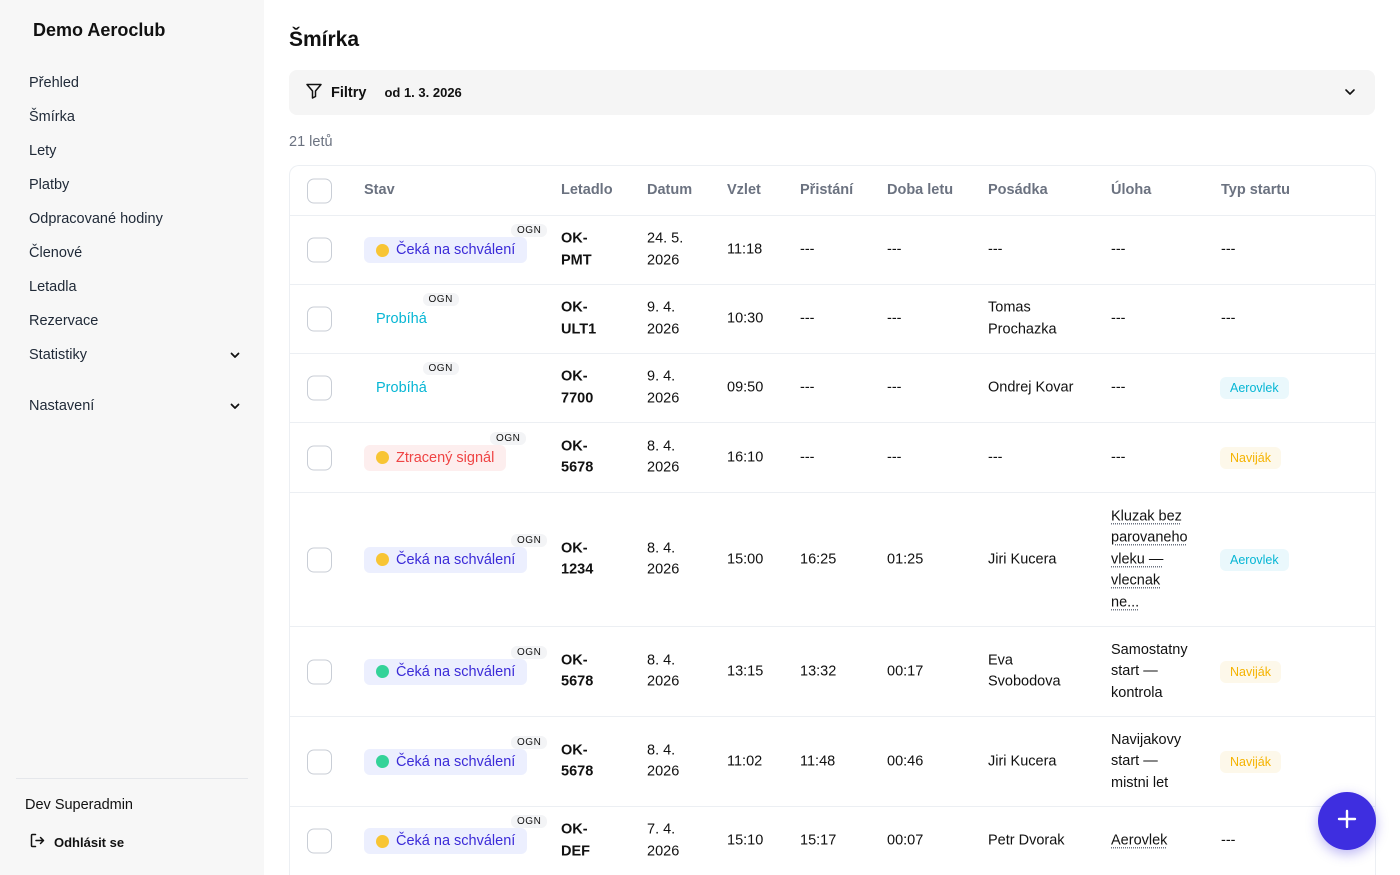 The height and width of the screenshot is (875, 1400). Describe the element at coordinates (1000, 660) in the screenshot. I see `crew-first: Eva` at that location.